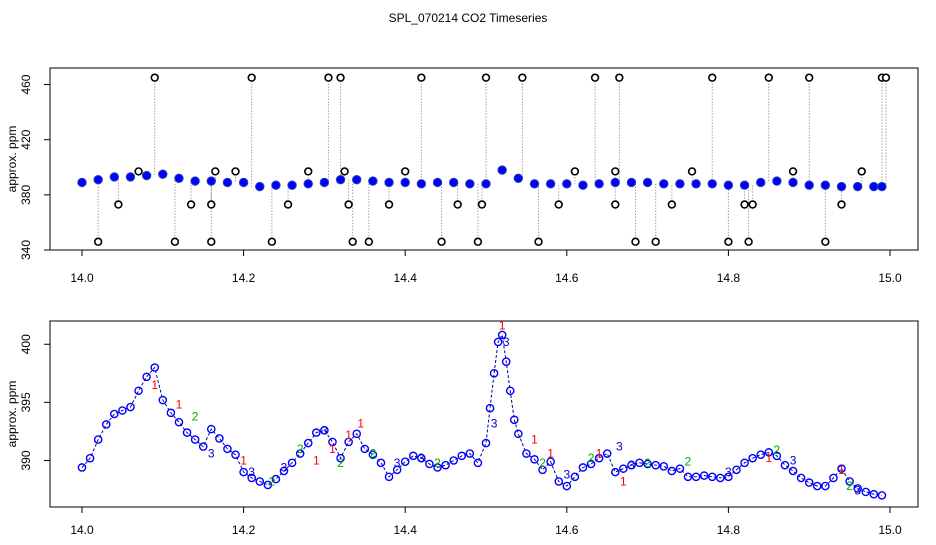  Describe the element at coordinates (729, 278) in the screenshot. I see `x-tick-label: 14.8` at that location.